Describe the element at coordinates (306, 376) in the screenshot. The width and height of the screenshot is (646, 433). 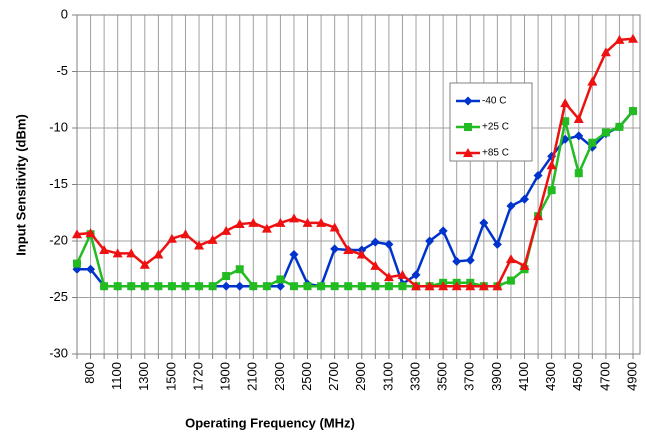
I see `x-tick-label: 2500` at that location.